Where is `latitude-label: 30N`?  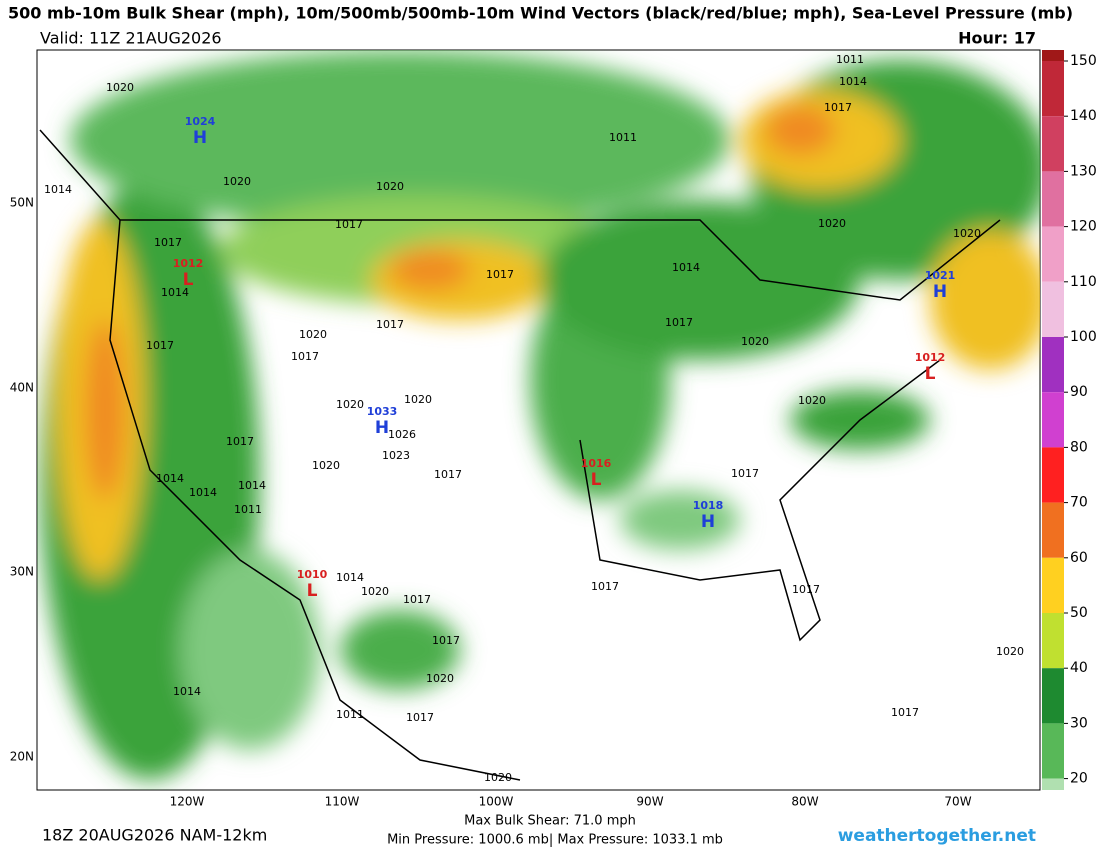
latitude-label: 30N is located at coordinates (22, 572).